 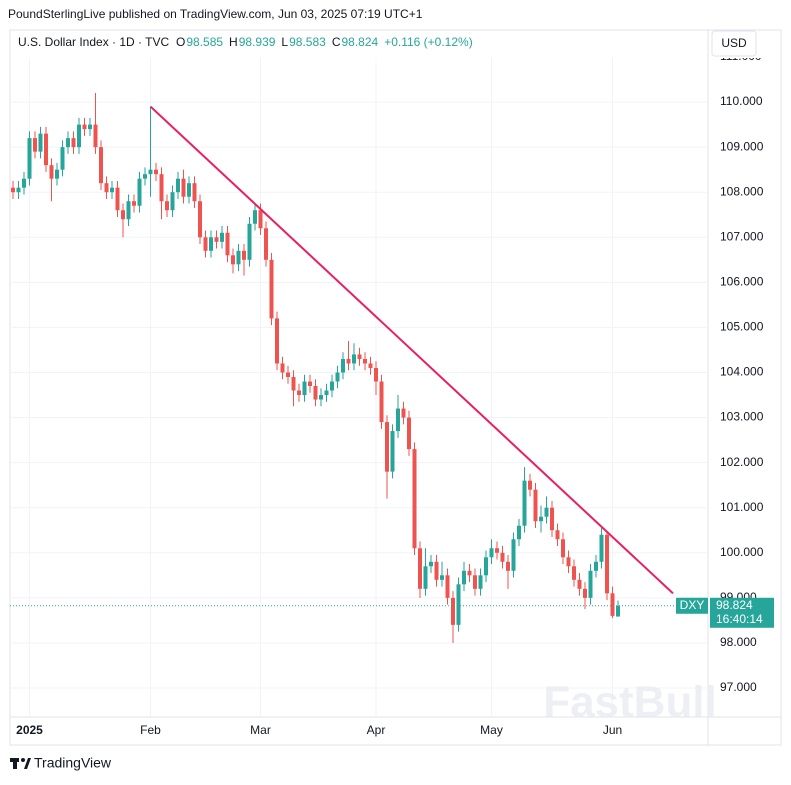 What do you see at coordinates (376, 730) in the screenshot?
I see `x-tick-label: Apr` at bounding box center [376, 730].